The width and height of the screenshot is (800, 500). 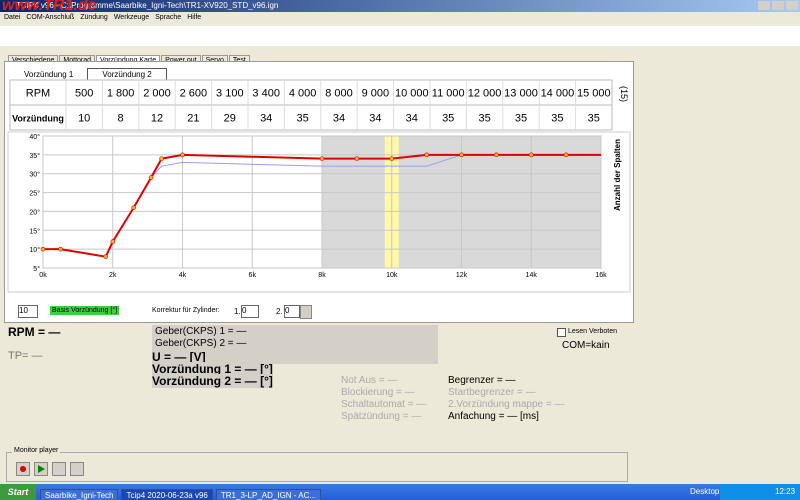 I want to click on table-cell: 10, so click(x=84, y=119).